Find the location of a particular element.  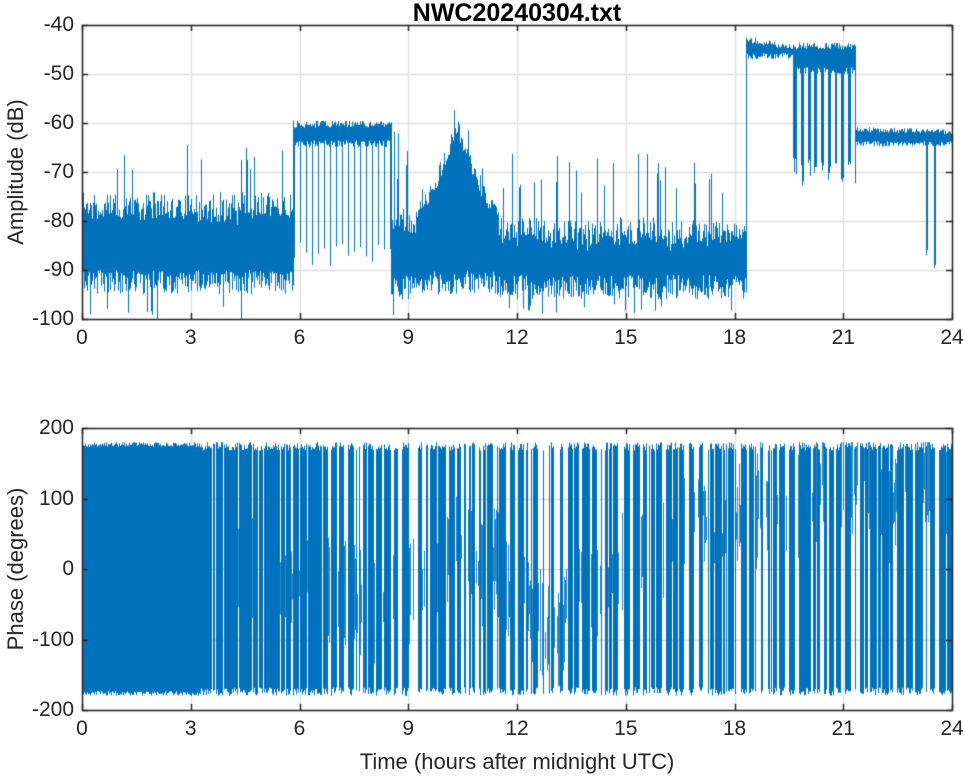

plot-title: NWC20240304.txt is located at coordinates (517, 13).